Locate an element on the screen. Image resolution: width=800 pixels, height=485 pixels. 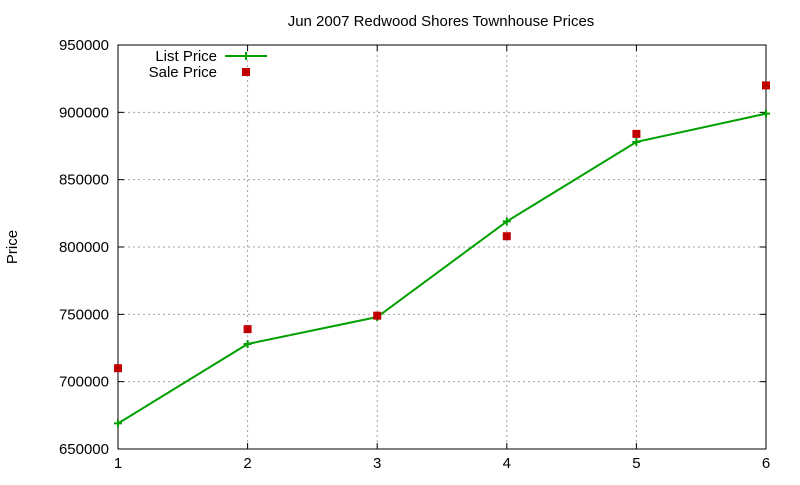
x-tick-label: 5 is located at coordinates (636, 463).